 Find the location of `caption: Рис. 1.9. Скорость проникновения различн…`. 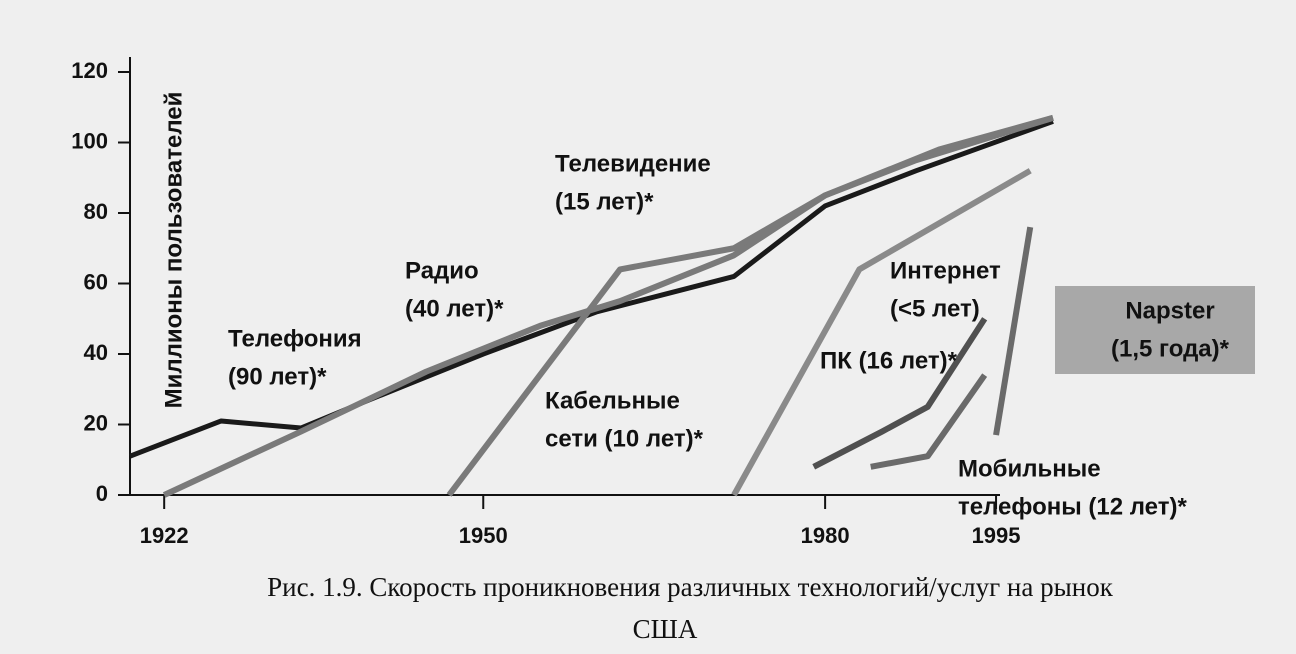

caption: Рис. 1.9. Скорость проникновения различн… is located at coordinates (690, 587).